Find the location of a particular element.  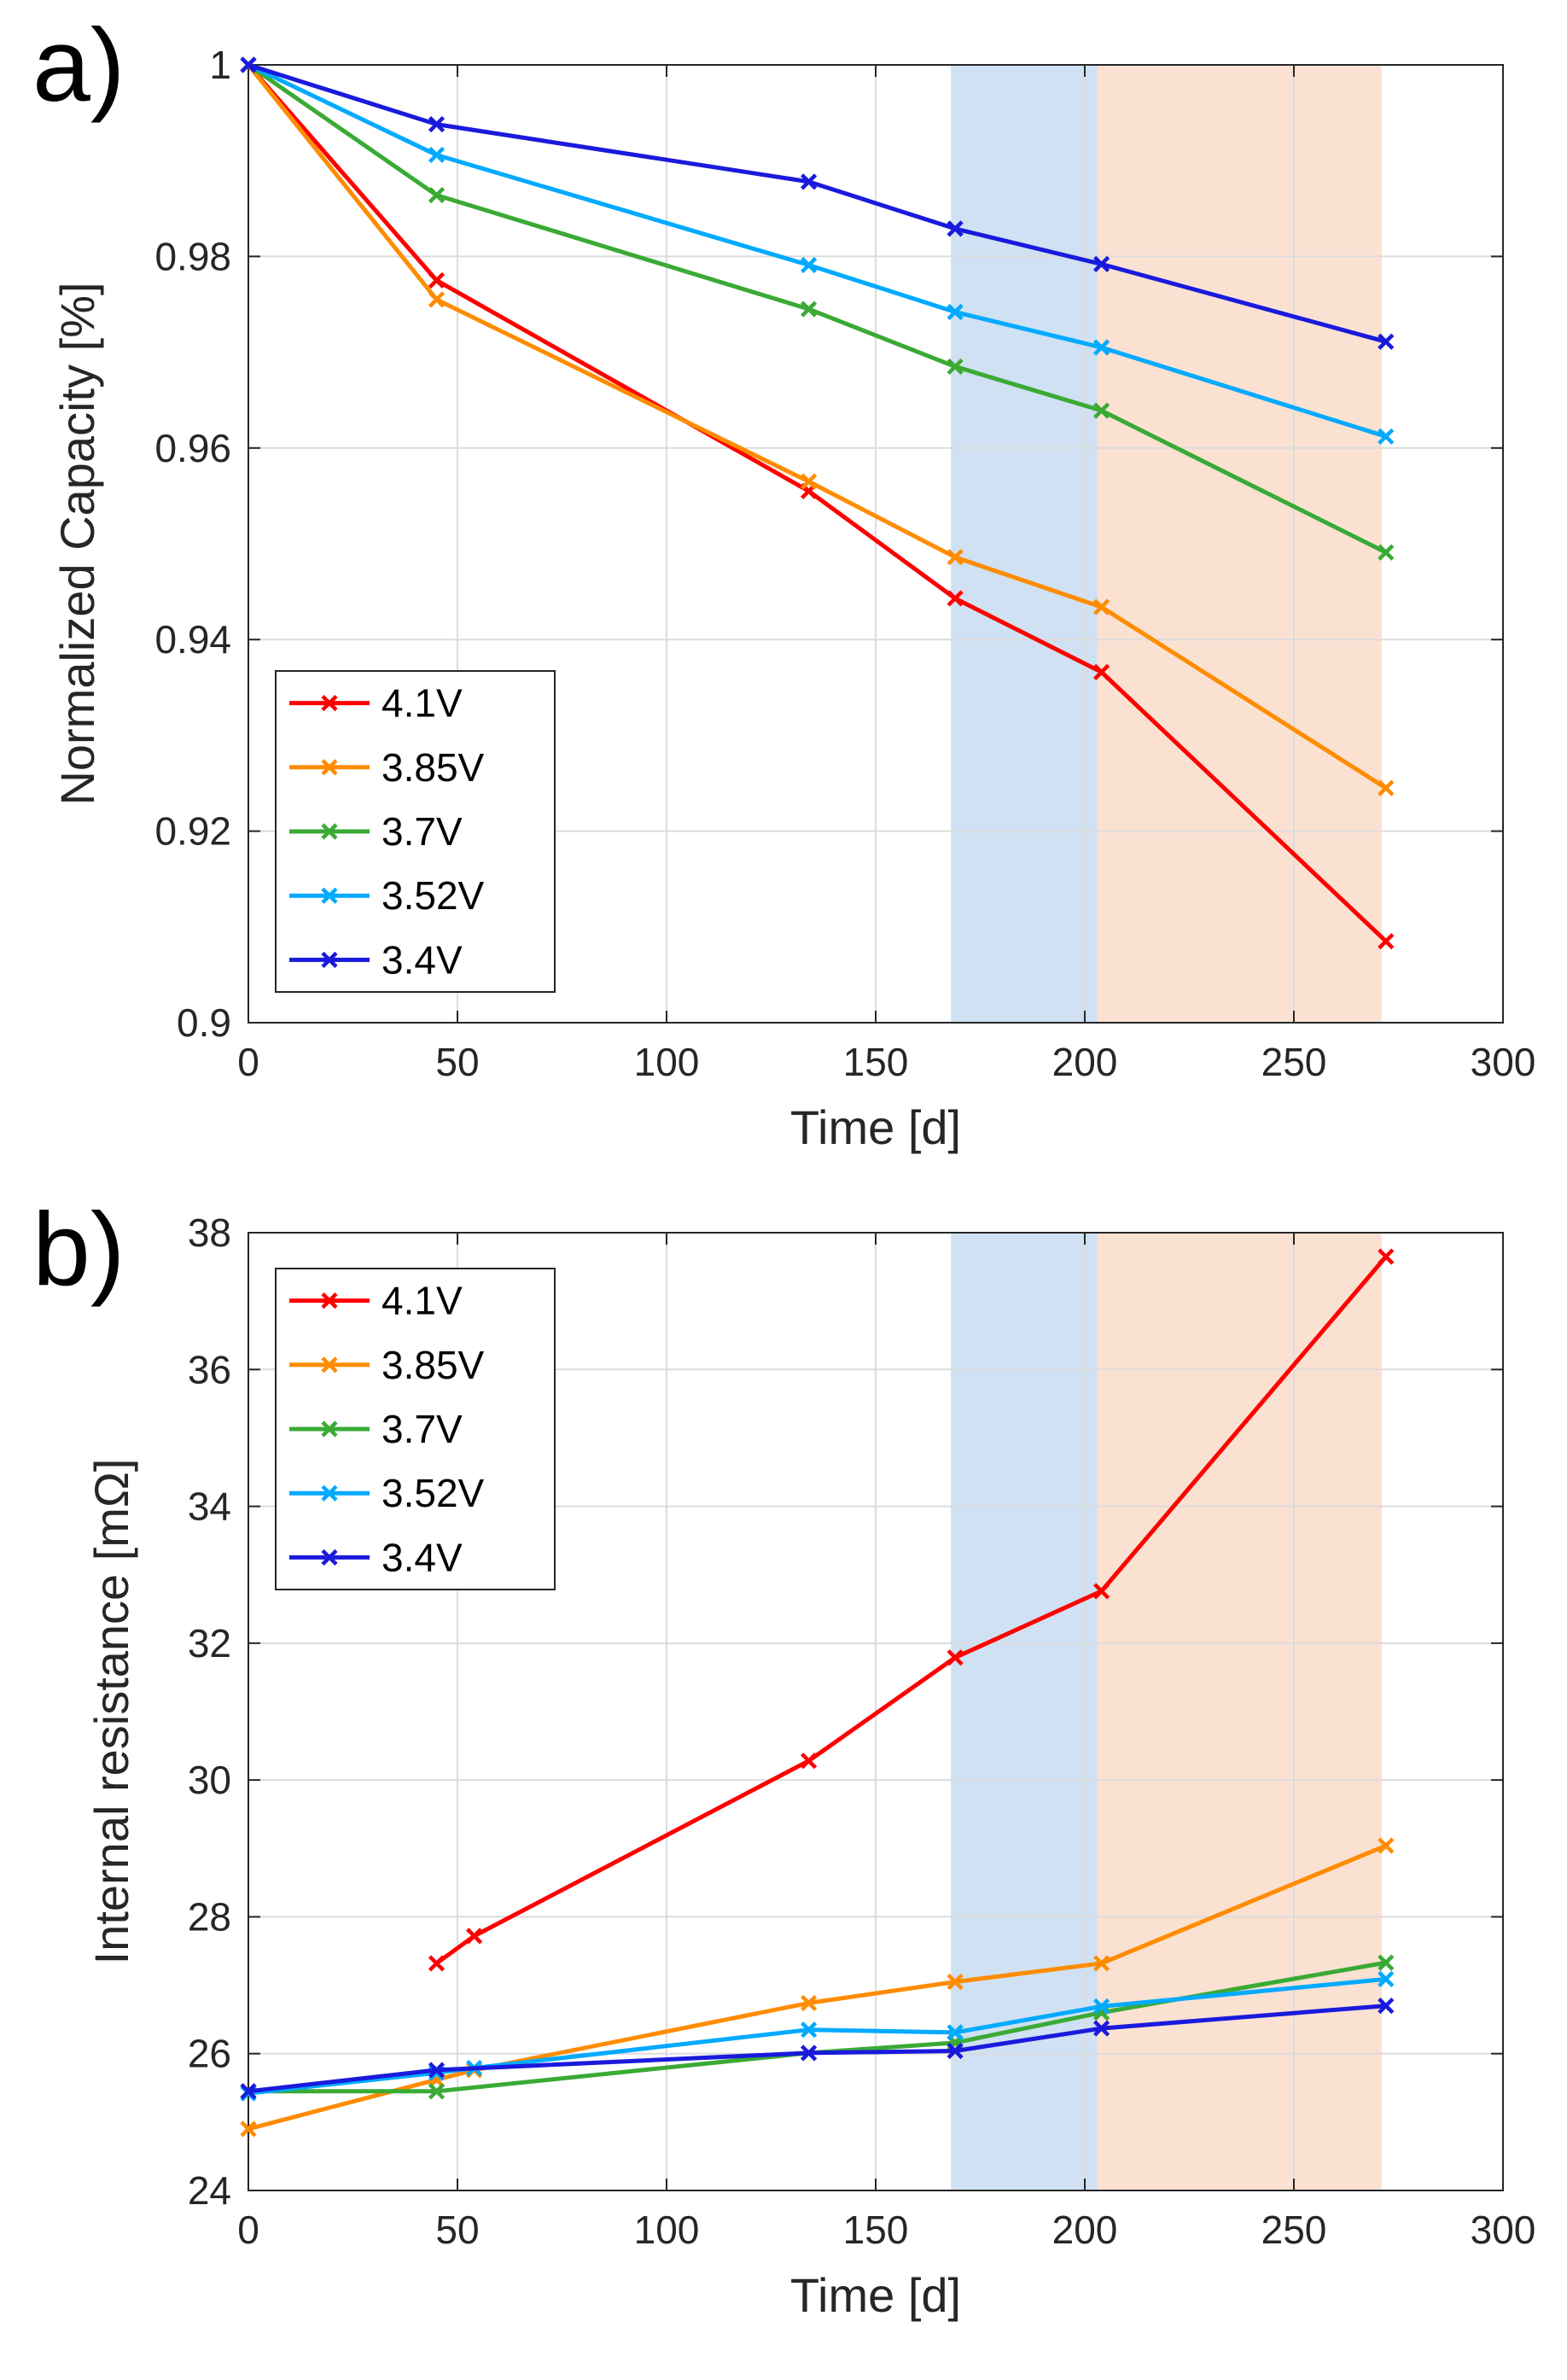

y-tick-label: 34 is located at coordinates (209, 1507).